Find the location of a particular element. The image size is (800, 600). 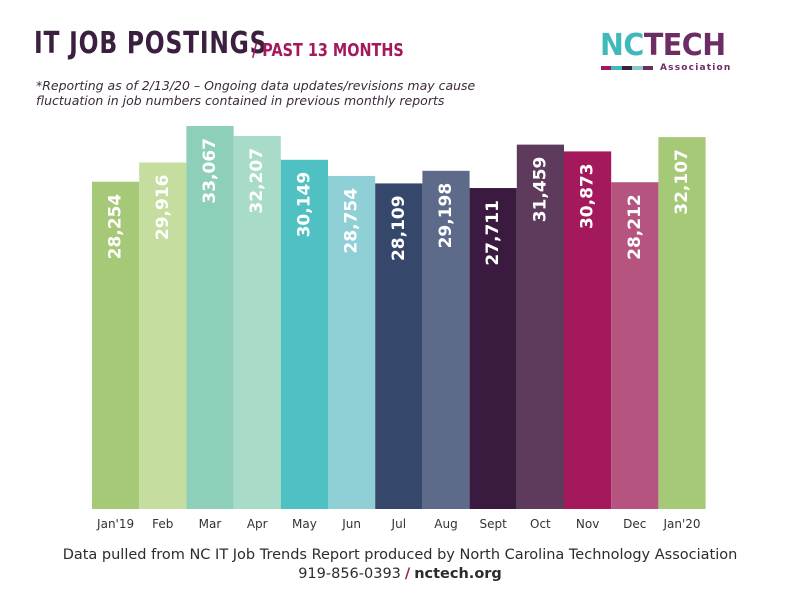

category-label: Jan'19 is located at coordinates (115, 524).